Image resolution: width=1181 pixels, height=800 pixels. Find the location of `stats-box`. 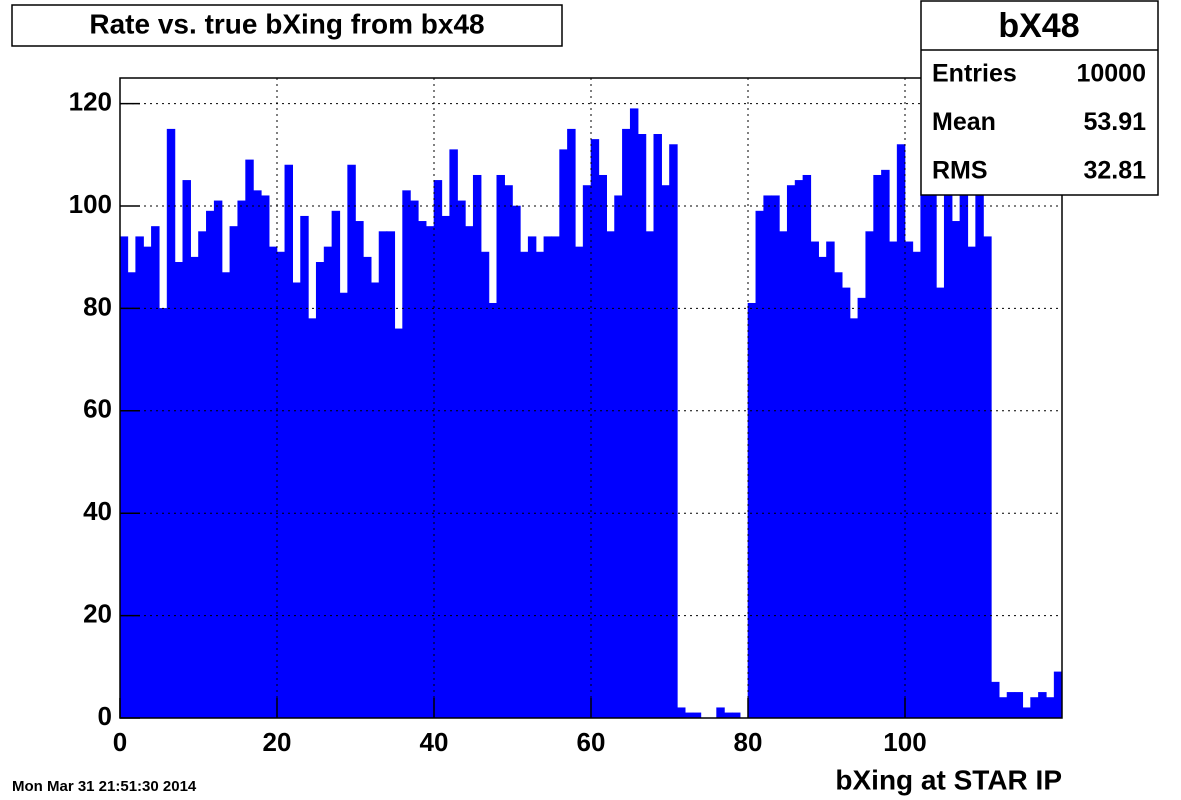

stats-box is located at coordinates (1039, 98).